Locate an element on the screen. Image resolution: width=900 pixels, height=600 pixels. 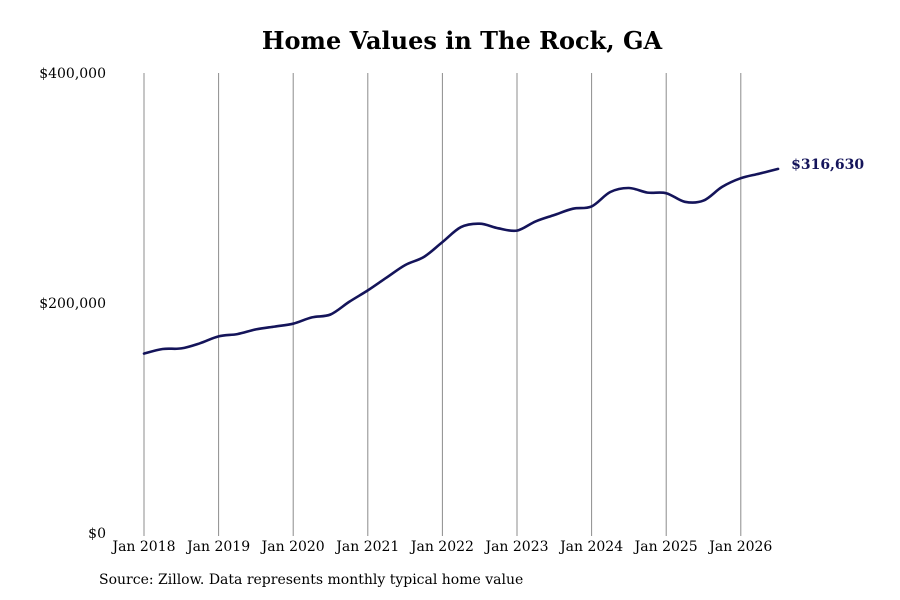
y-axis-ticks: $0 $200,000 $400,000 is located at coordinates (72, 304).